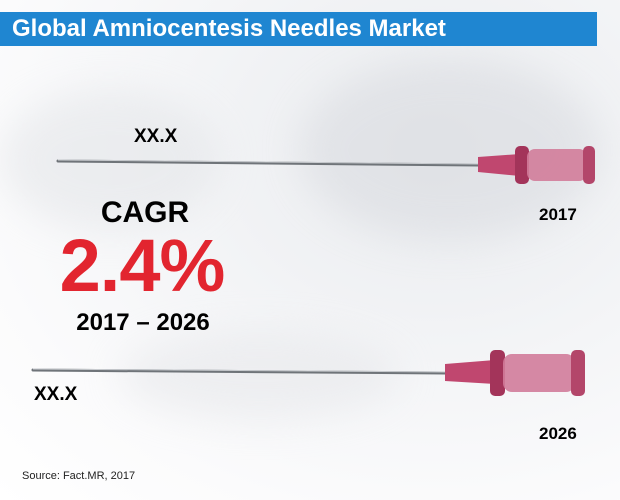  I want to click on source-note: Source: Fact.MR, 2017, so click(79, 476).